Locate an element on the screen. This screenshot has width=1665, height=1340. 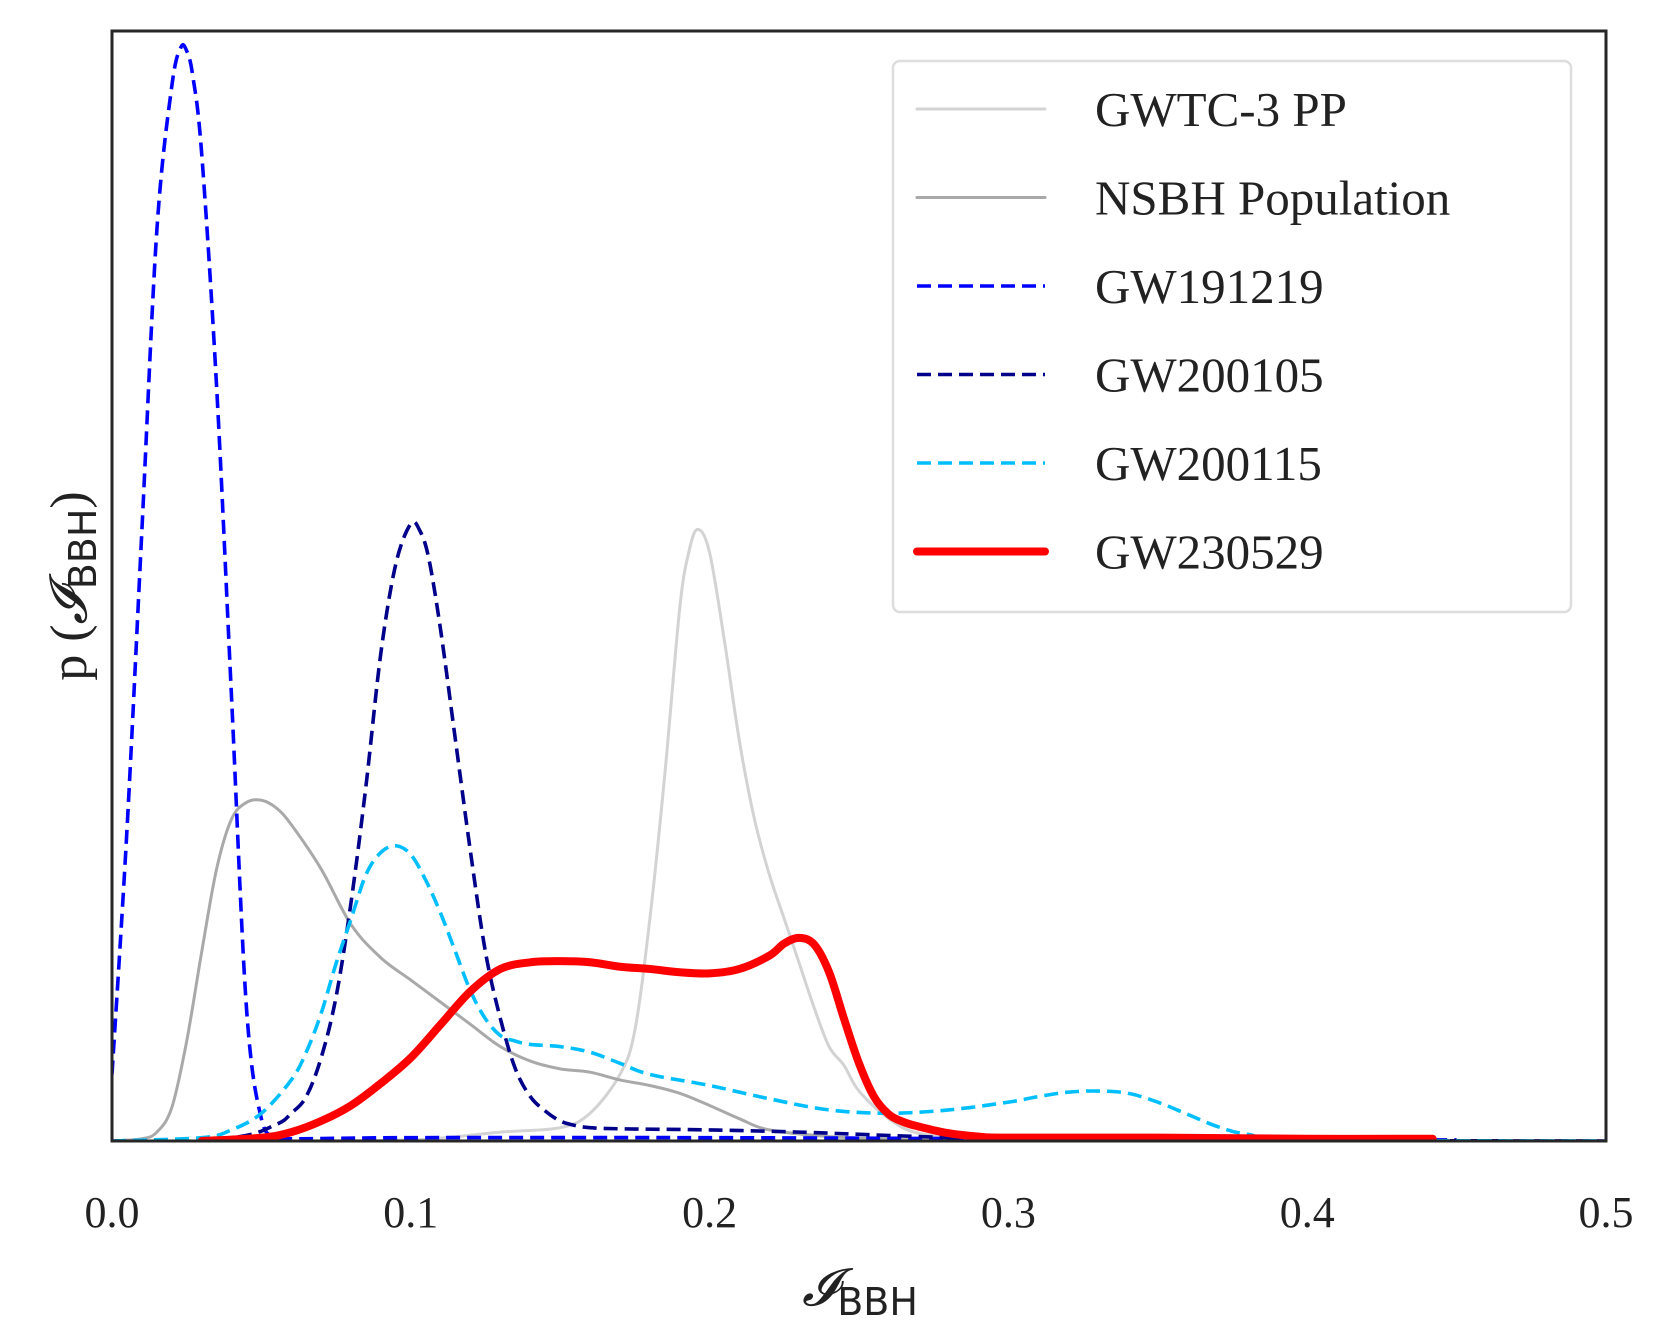
legend-label-gw200105: GW200105 is located at coordinates (1209, 375).